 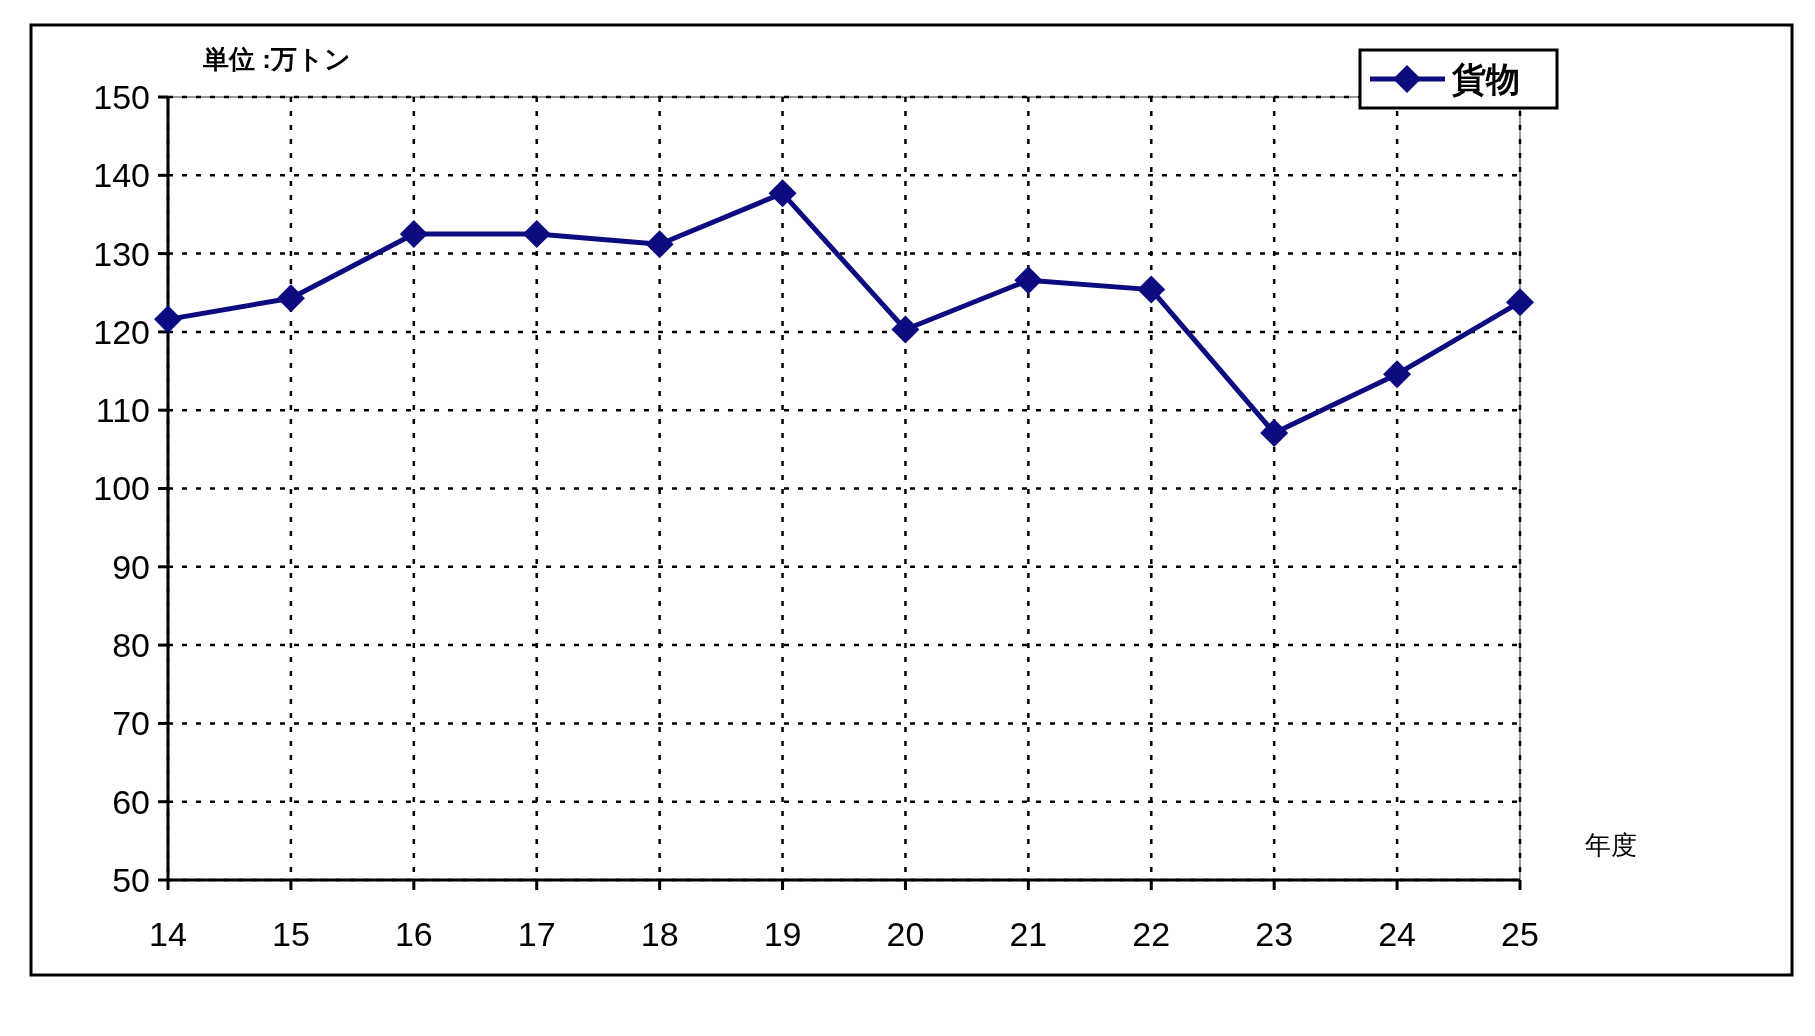 I want to click on y-tick-label: 130, so click(x=121, y=253).